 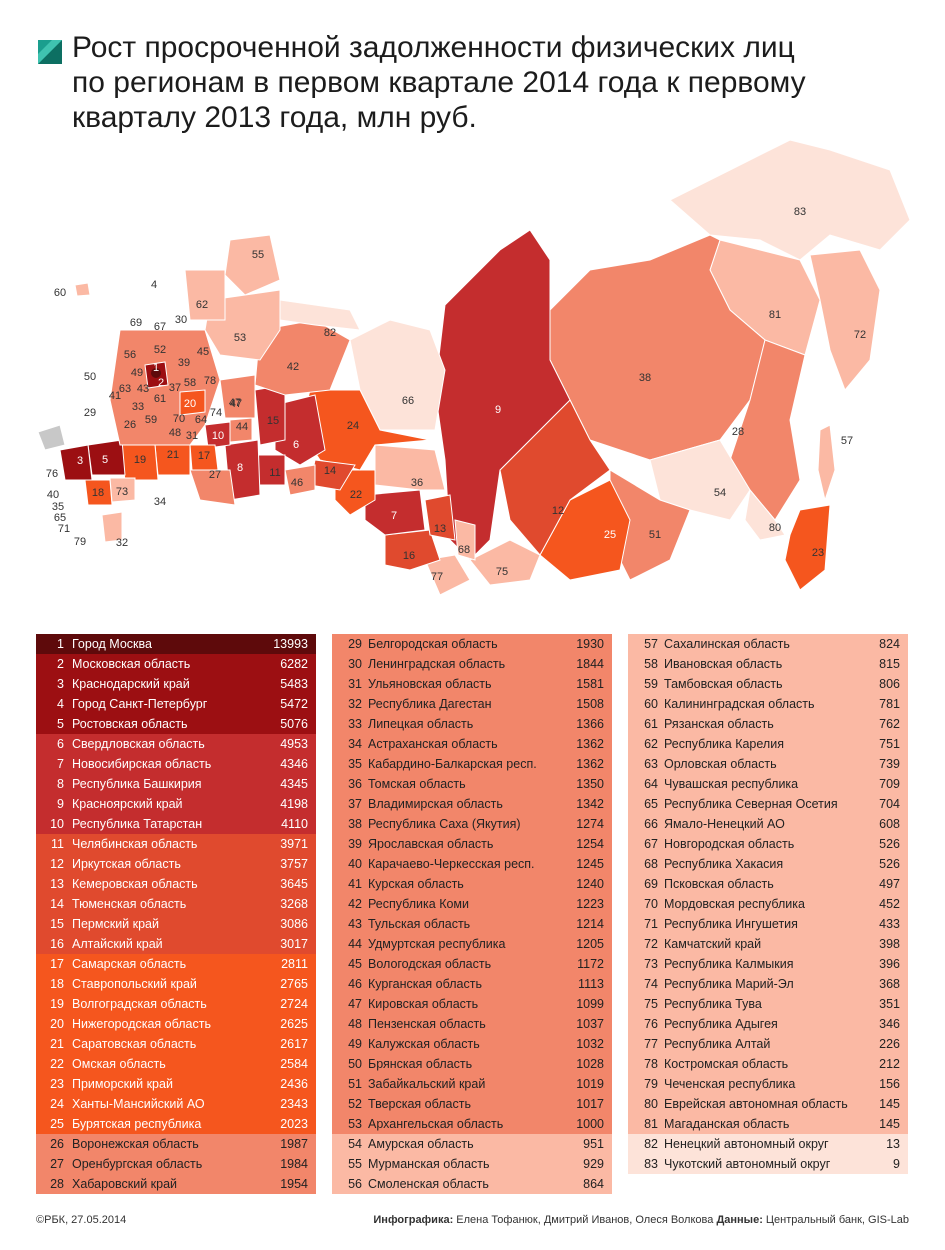 I want to click on svg-text: 53, so click(x=240, y=338).